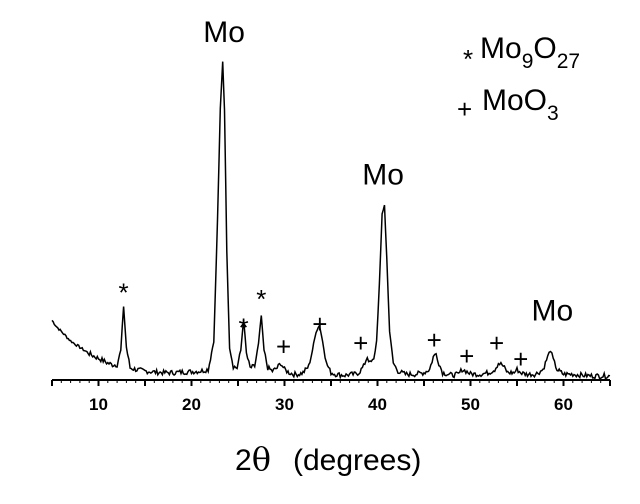 The width and height of the screenshot is (640, 504). I want to click on legend-label-sub1: 9, so click(528, 61).